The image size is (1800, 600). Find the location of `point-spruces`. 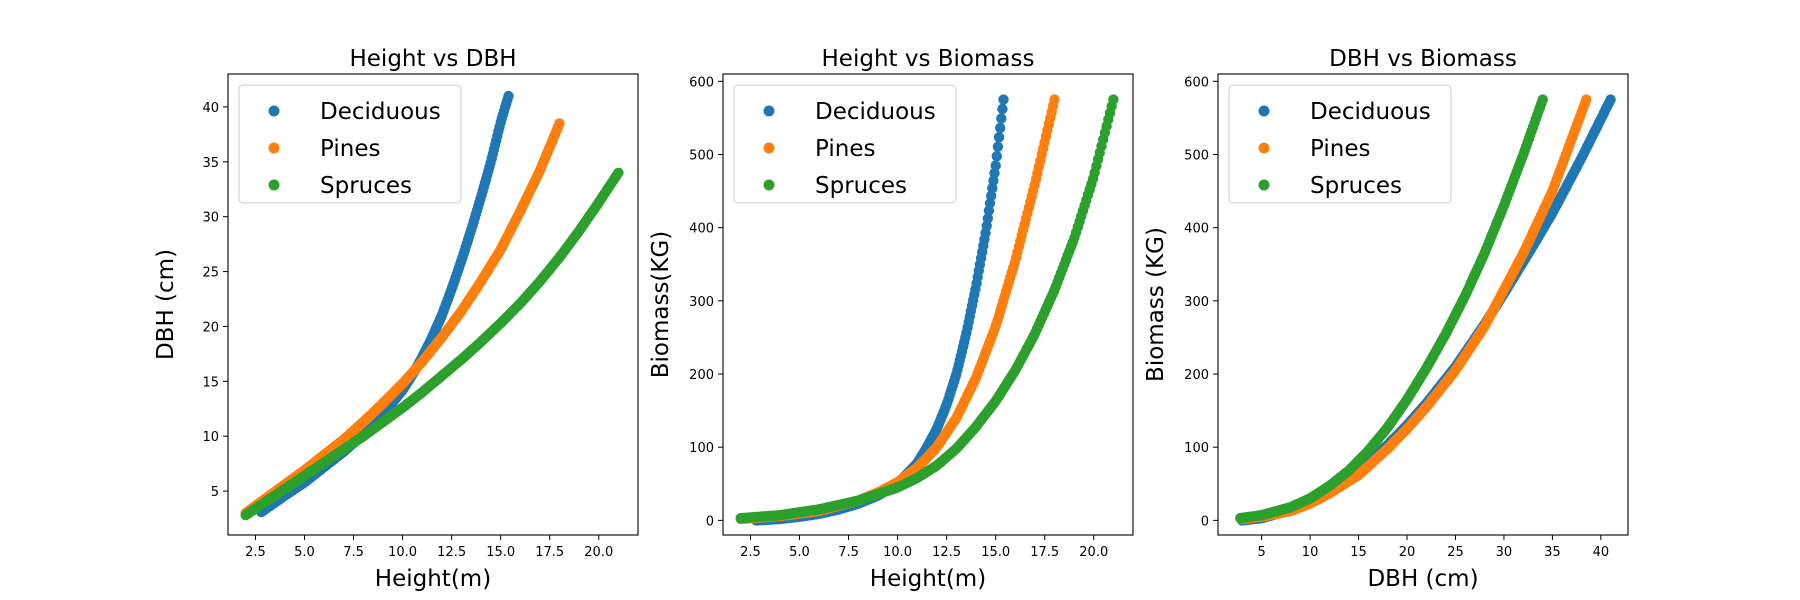

point-spruces is located at coordinates (1542, 99).